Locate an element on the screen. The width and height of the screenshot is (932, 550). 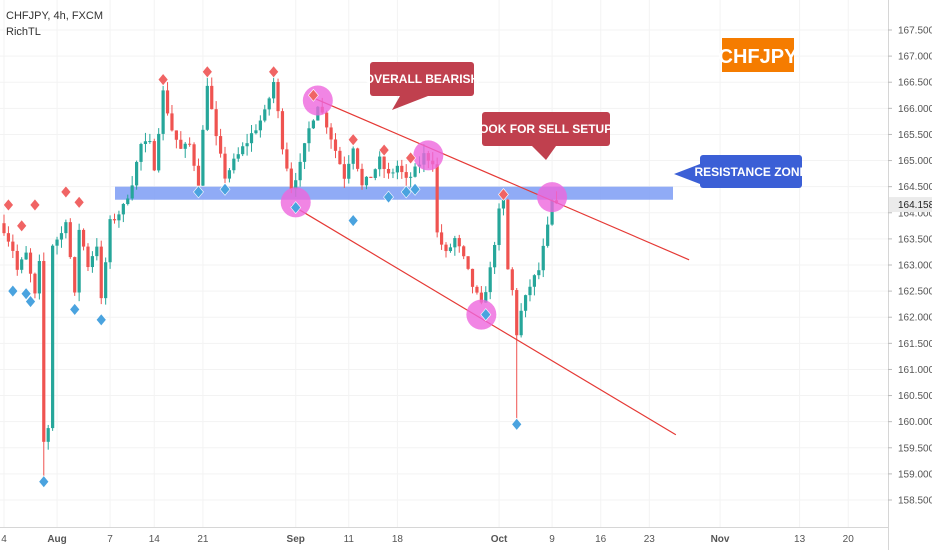
y-tick-label: 164.000 is located at coordinates (915, 213).